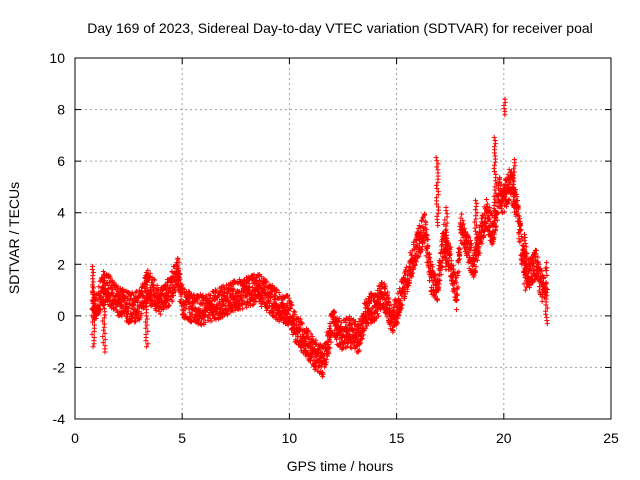  I want to click on x-tick-label: 20, so click(504, 438).